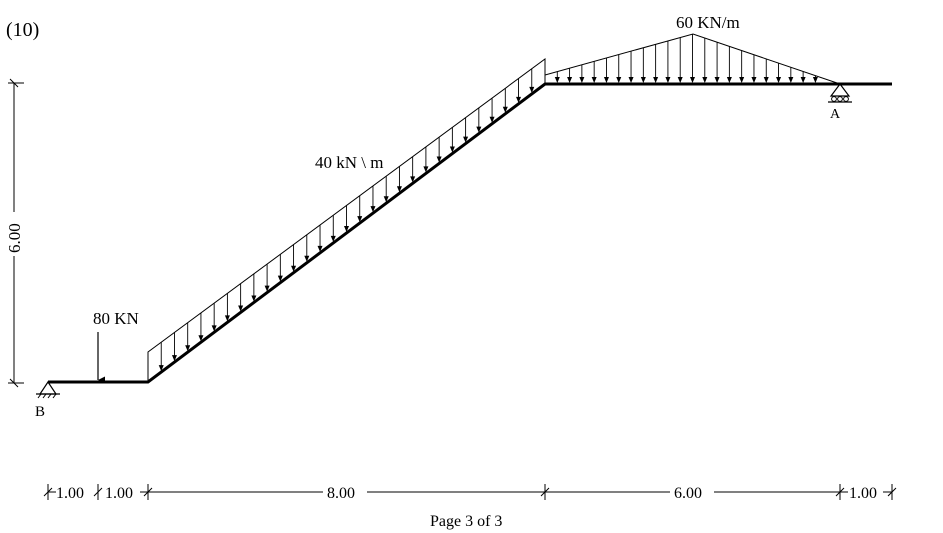 The image size is (943, 533). I want to click on dimension-label-3: 8.00, so click(341, 493).